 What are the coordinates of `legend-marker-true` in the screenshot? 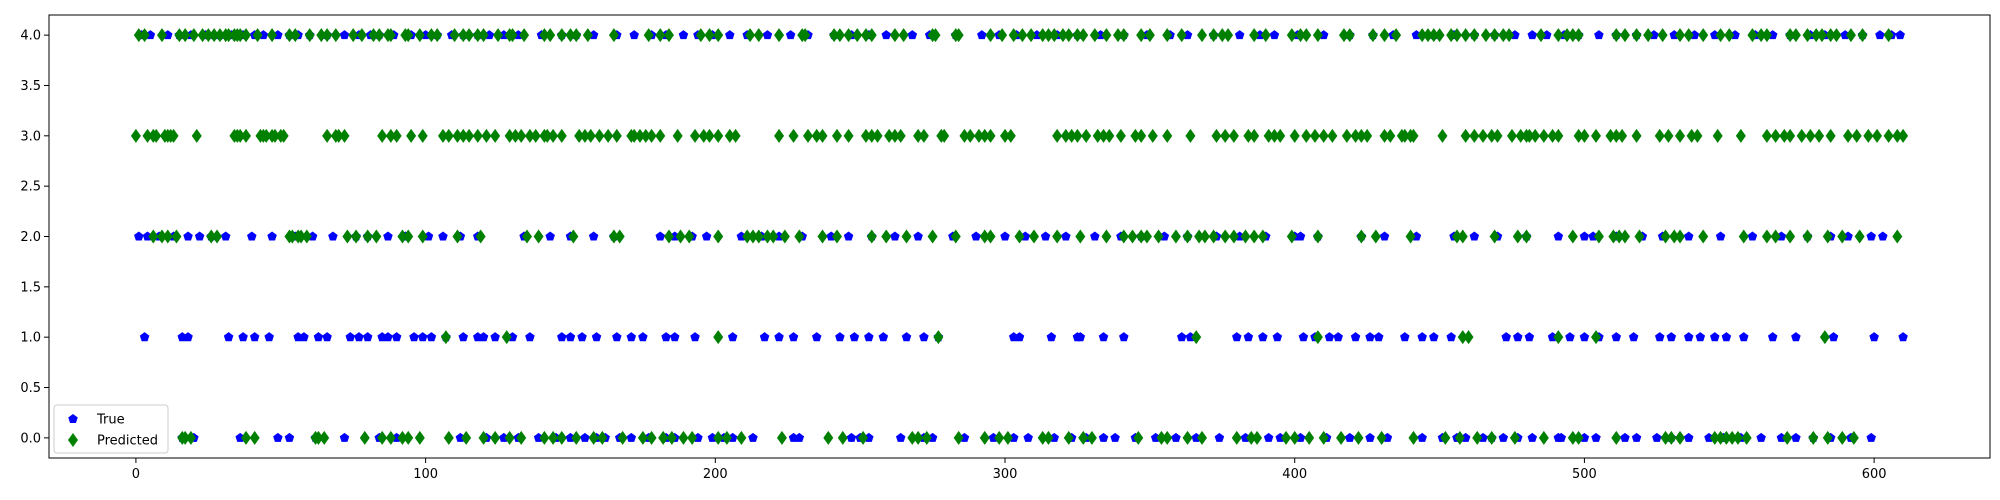 It's located at (73, 419).